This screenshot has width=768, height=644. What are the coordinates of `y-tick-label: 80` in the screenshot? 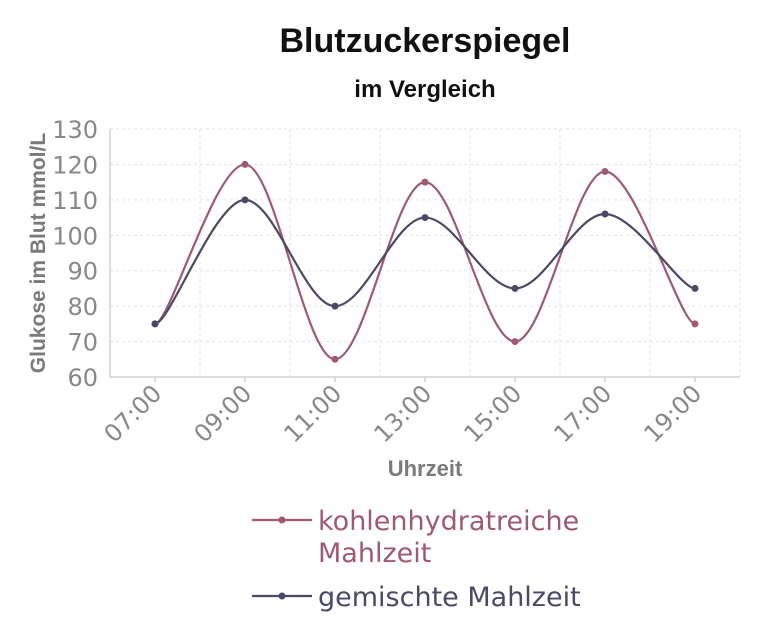 It's located at (82, 307).